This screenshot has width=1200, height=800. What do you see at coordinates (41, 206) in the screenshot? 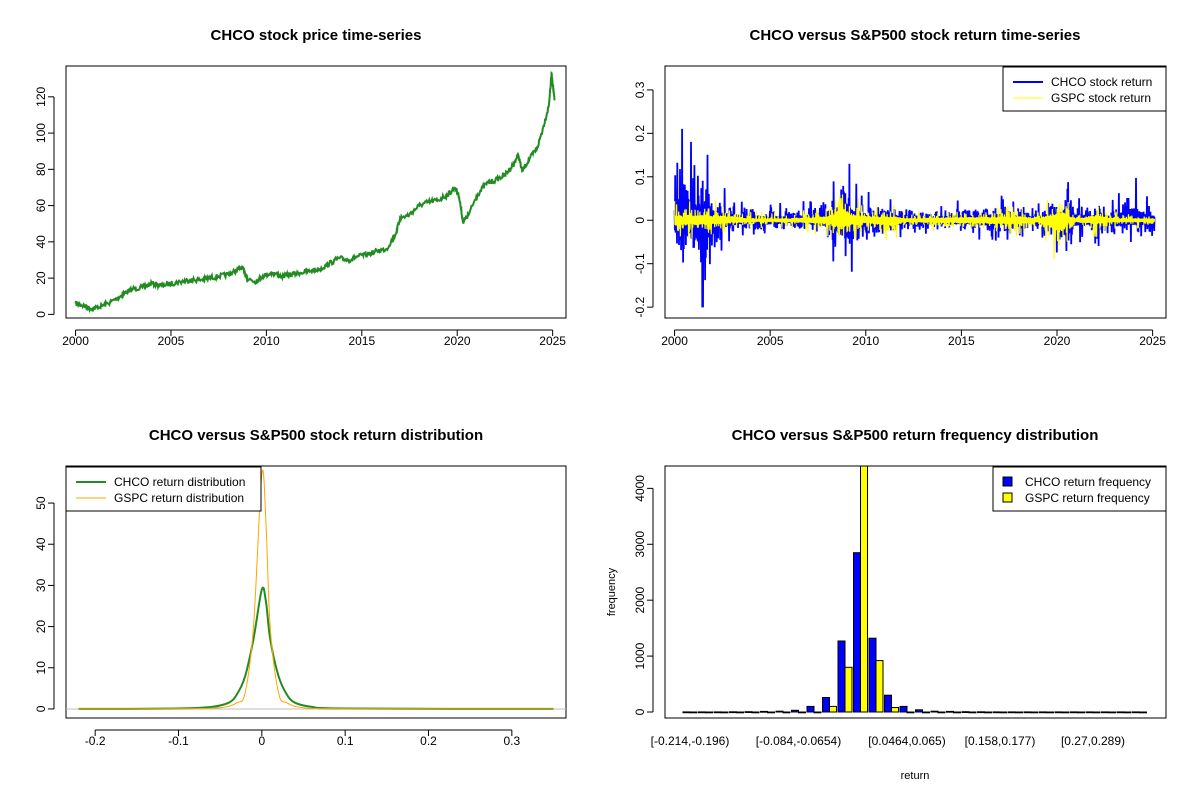
I see `y-tick-label: 60` at bounding box center [41, 206].